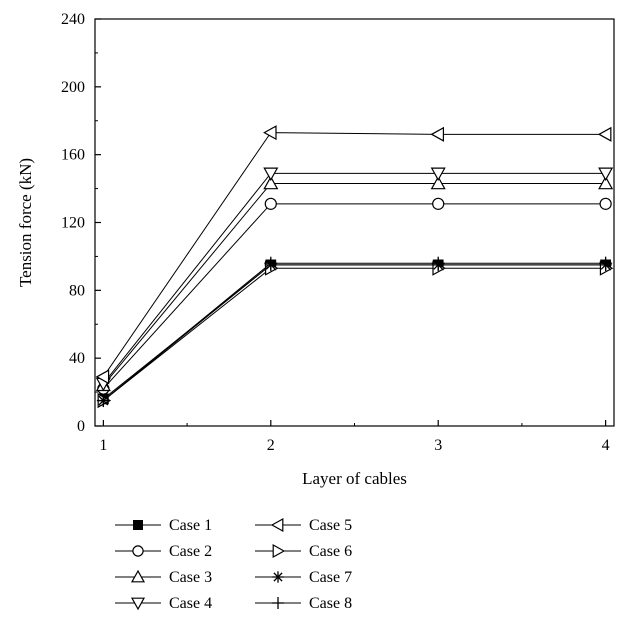 The image size is (622, 621). Describe the element at coordinates (190, 603) in the screenshot. I see `legend-label: Case 4` at that location.